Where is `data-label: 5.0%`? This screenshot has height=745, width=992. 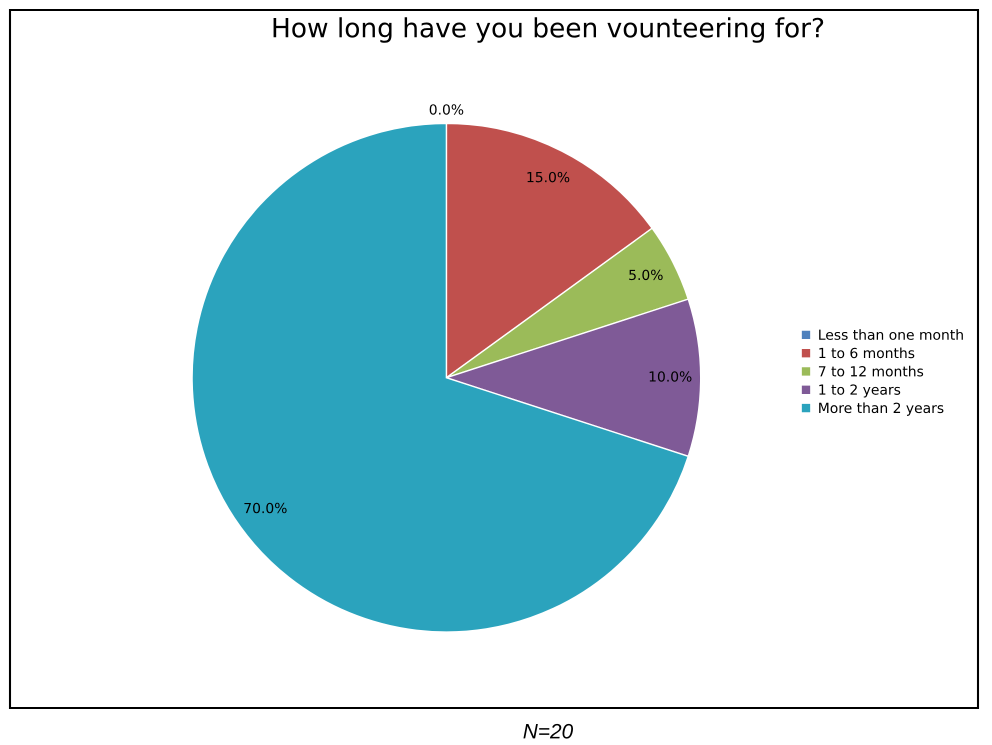
data-label: 5.0% is located at coordinates (646, 275).